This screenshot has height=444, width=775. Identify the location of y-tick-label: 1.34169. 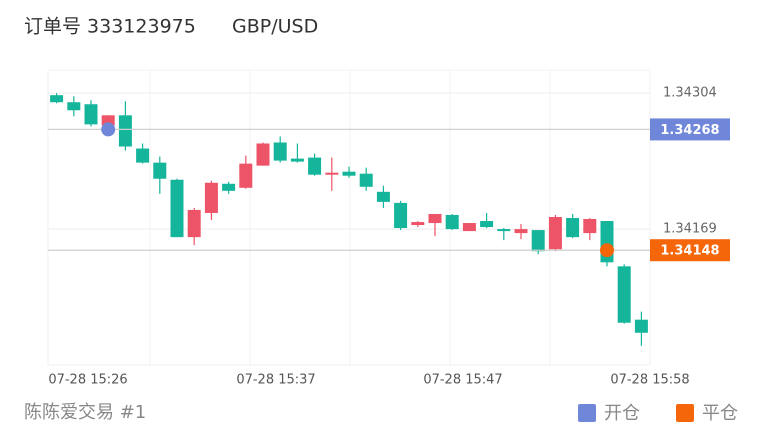
(690, 229).